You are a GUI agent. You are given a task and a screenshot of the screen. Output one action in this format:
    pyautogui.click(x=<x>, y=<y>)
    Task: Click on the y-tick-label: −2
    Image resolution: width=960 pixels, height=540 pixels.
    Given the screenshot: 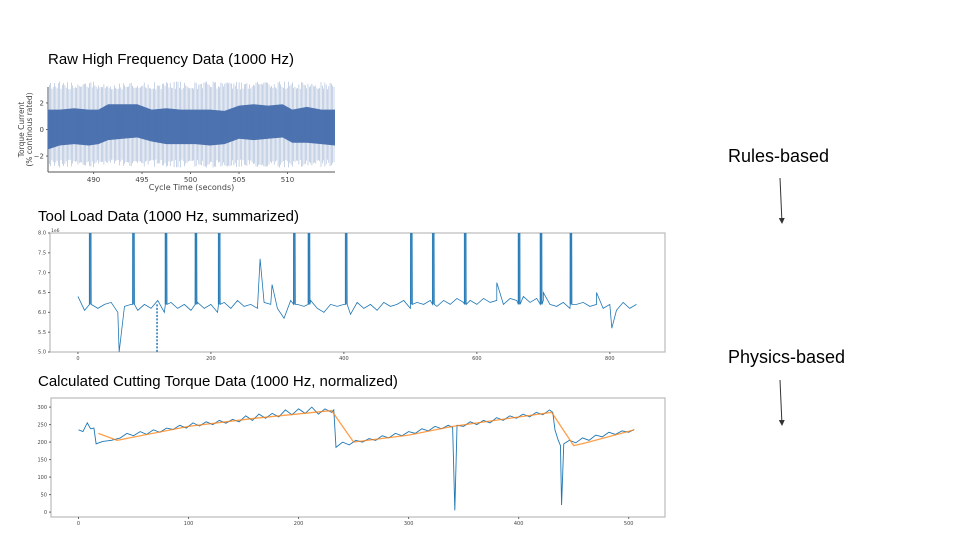 What is the action you would take?
    pyautogui.click(x=39, y=156)
    